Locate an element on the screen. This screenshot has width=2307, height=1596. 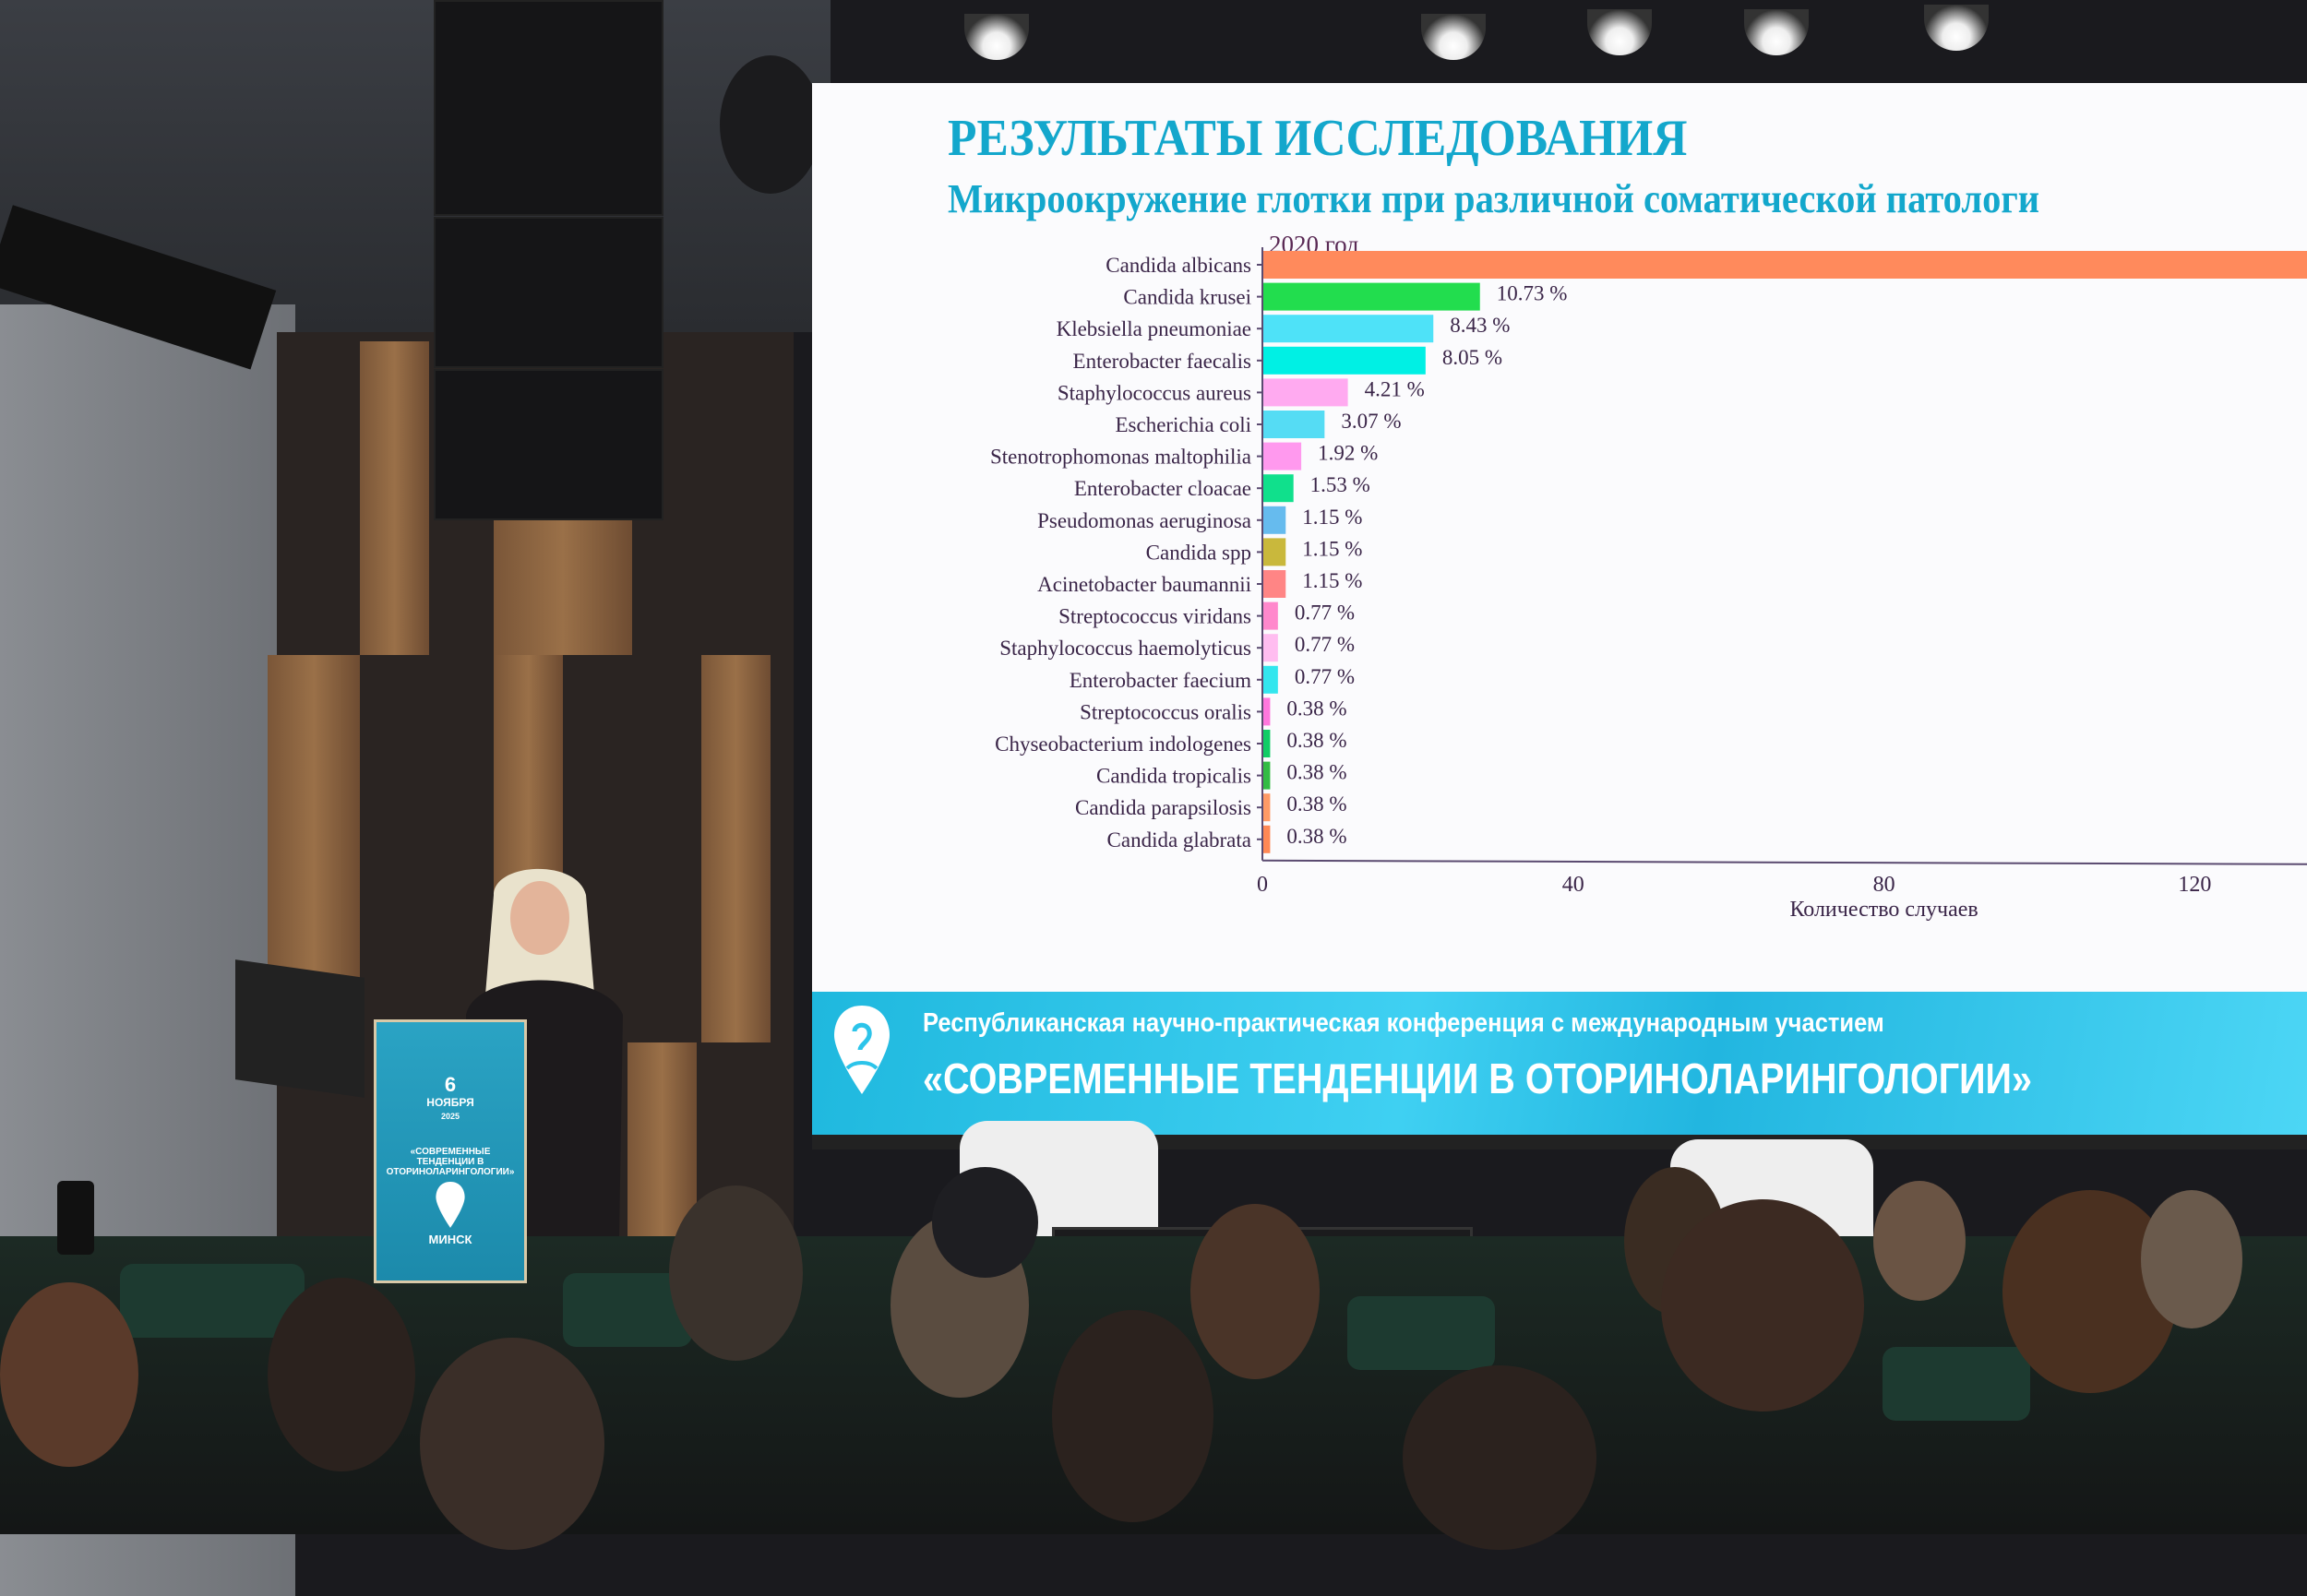
category-label: Acinetobacter baumannii is located at coordinates (1144, 584).